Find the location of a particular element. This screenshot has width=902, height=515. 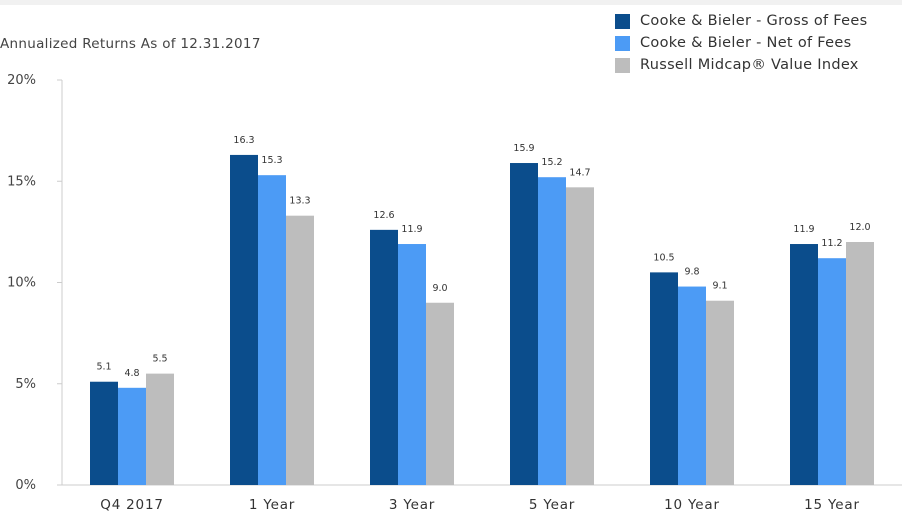

x-tick-label: 1 Year is located at coordinates (272, 505).